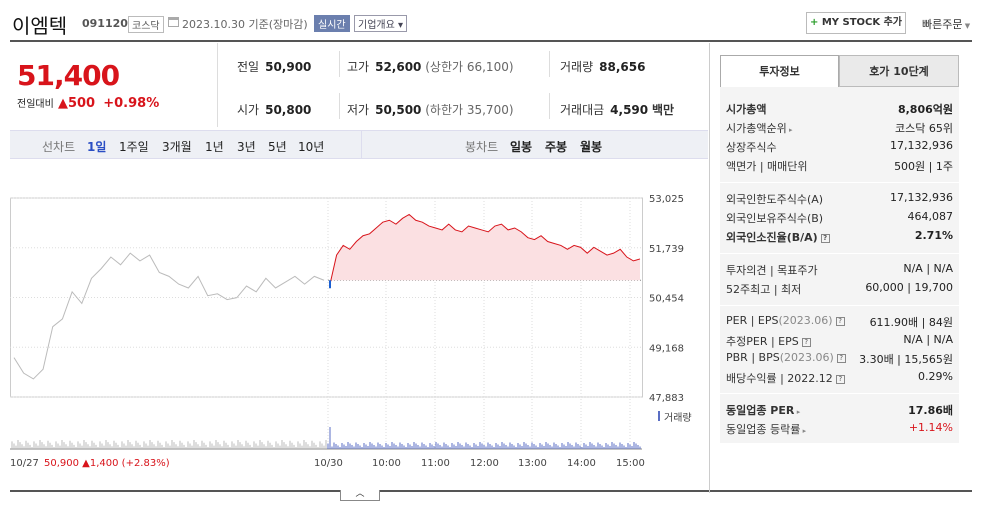 This screenshot has width=984, height=510. I want to click on quick-order-button: 빠른주문 ▼, so click(946, 24).